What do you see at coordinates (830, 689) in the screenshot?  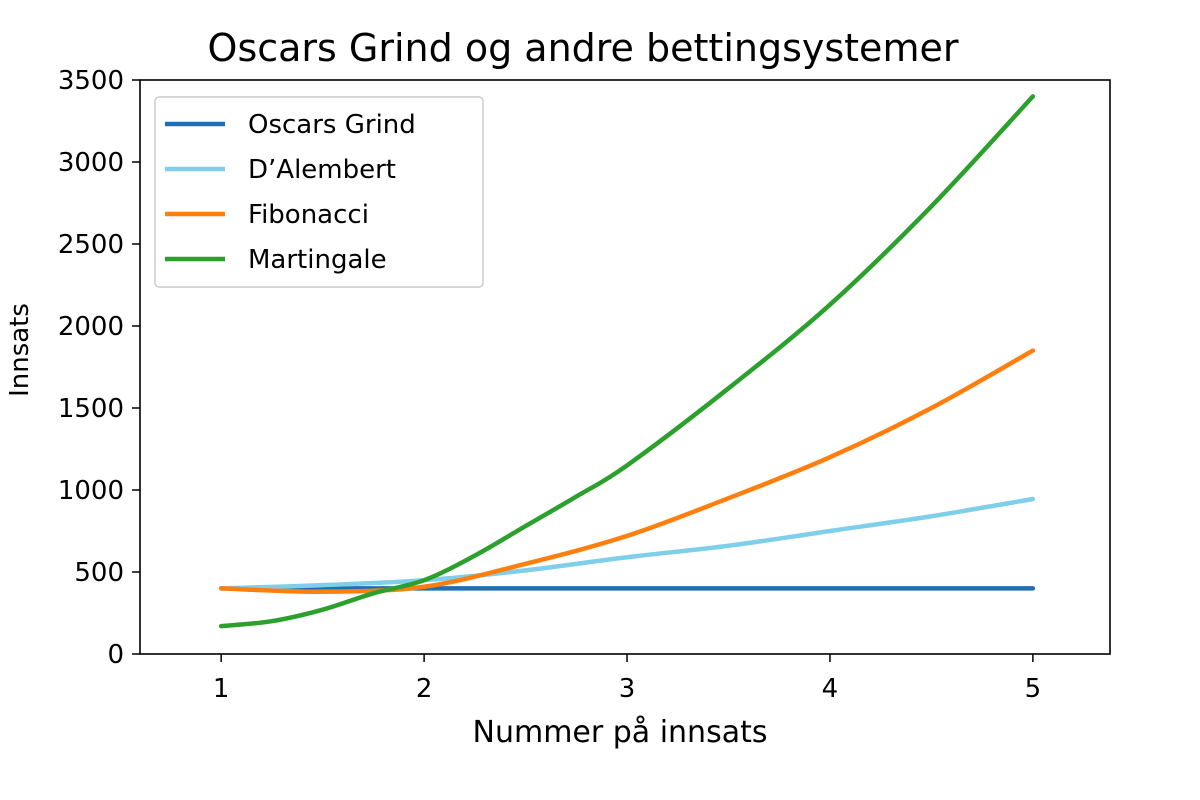 I see `x-tick-label: 4` at bounding box center [830, 689].